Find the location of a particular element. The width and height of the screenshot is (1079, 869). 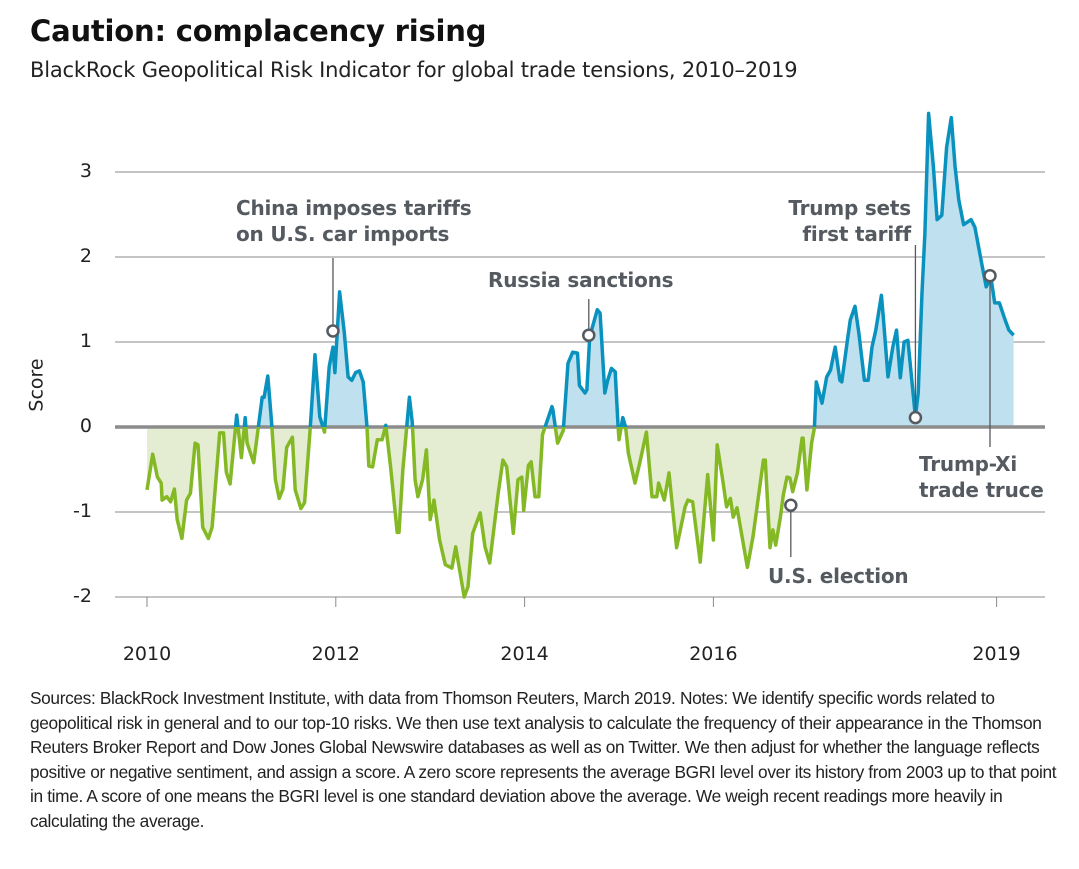

series-line-negative is located at coordinates (481, 513).